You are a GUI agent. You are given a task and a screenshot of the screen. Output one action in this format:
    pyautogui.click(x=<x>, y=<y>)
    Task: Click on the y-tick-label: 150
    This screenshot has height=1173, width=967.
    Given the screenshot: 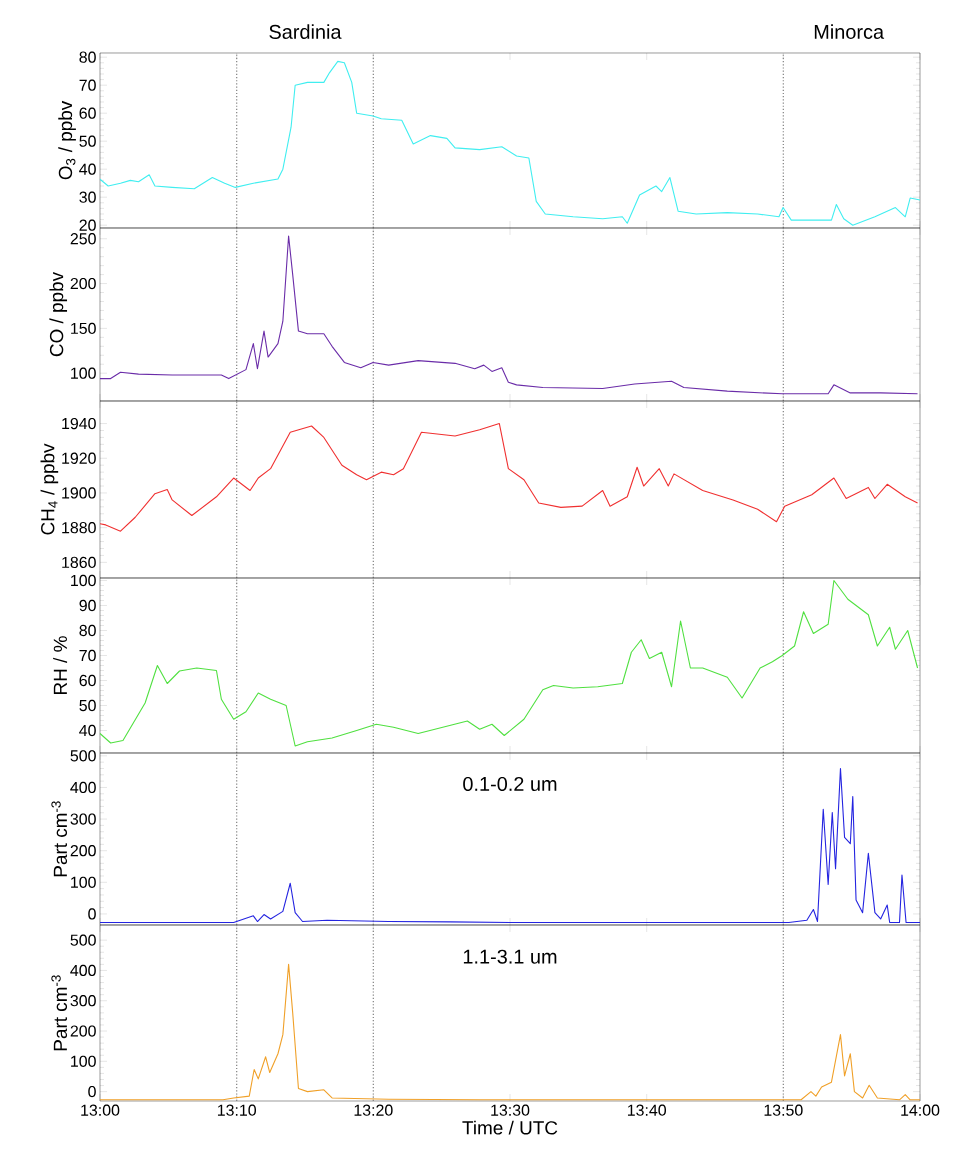 What is the action you would take?
    pyautogui.click(x=83, y=328)
    